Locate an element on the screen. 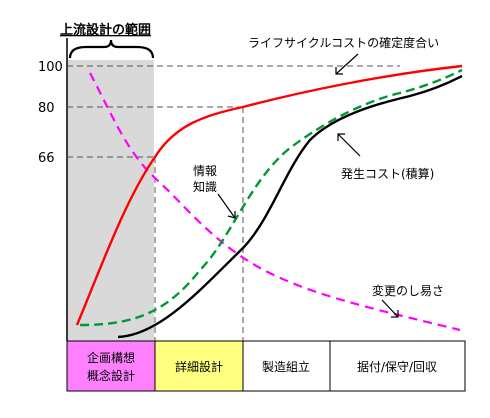  cost-label: 発生コスト(積算) is located at coordinates (387, 173).